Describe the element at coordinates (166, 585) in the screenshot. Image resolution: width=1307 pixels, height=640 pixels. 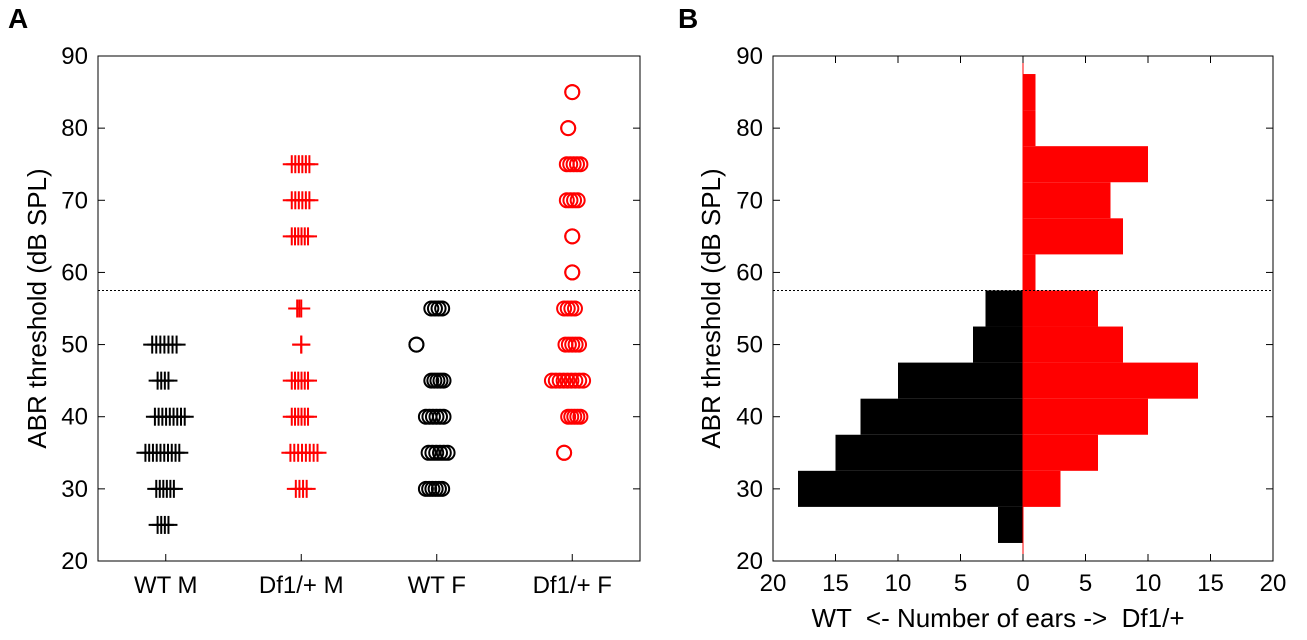
I see `x-tick-label: WT M` at that location.